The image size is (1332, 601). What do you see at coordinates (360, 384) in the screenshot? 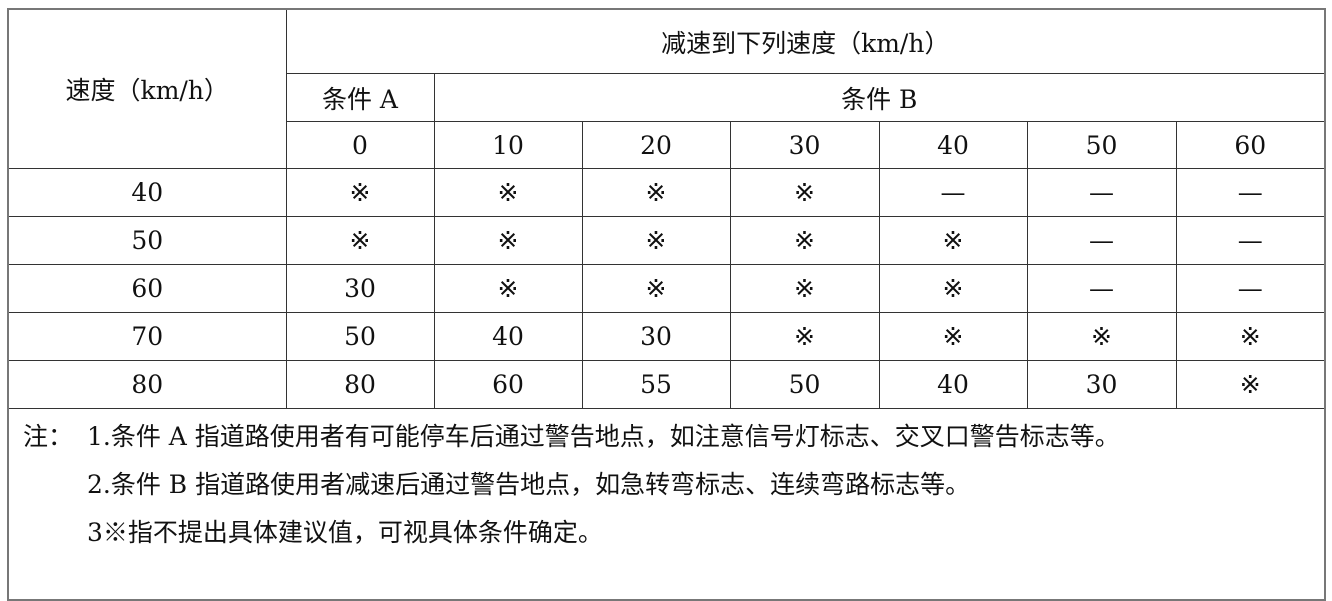
I see `value-cell: 80` at bounding box center [360, 384].